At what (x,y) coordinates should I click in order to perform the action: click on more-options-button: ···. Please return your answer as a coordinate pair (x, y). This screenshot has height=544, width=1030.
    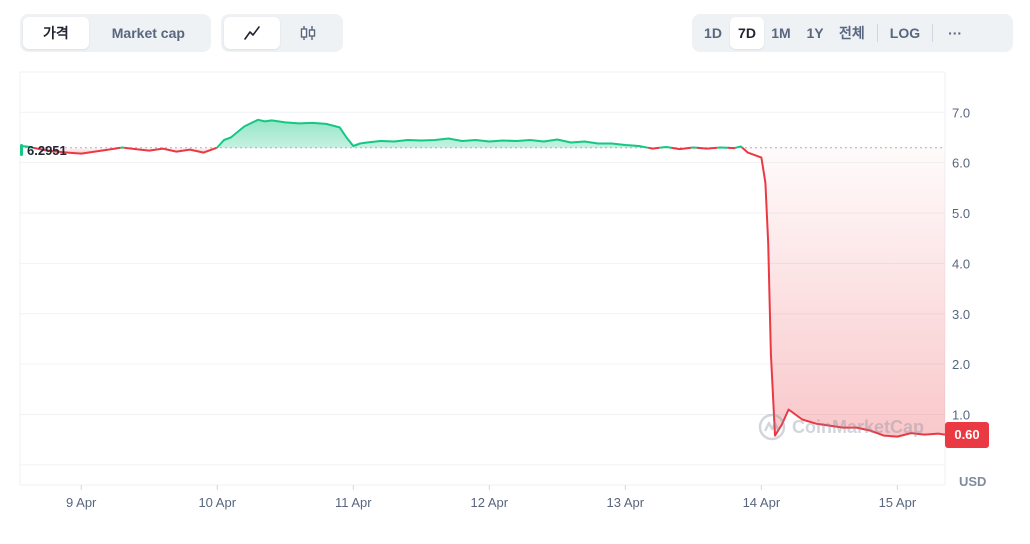
    Looking at the image, I should click on (955, 33).